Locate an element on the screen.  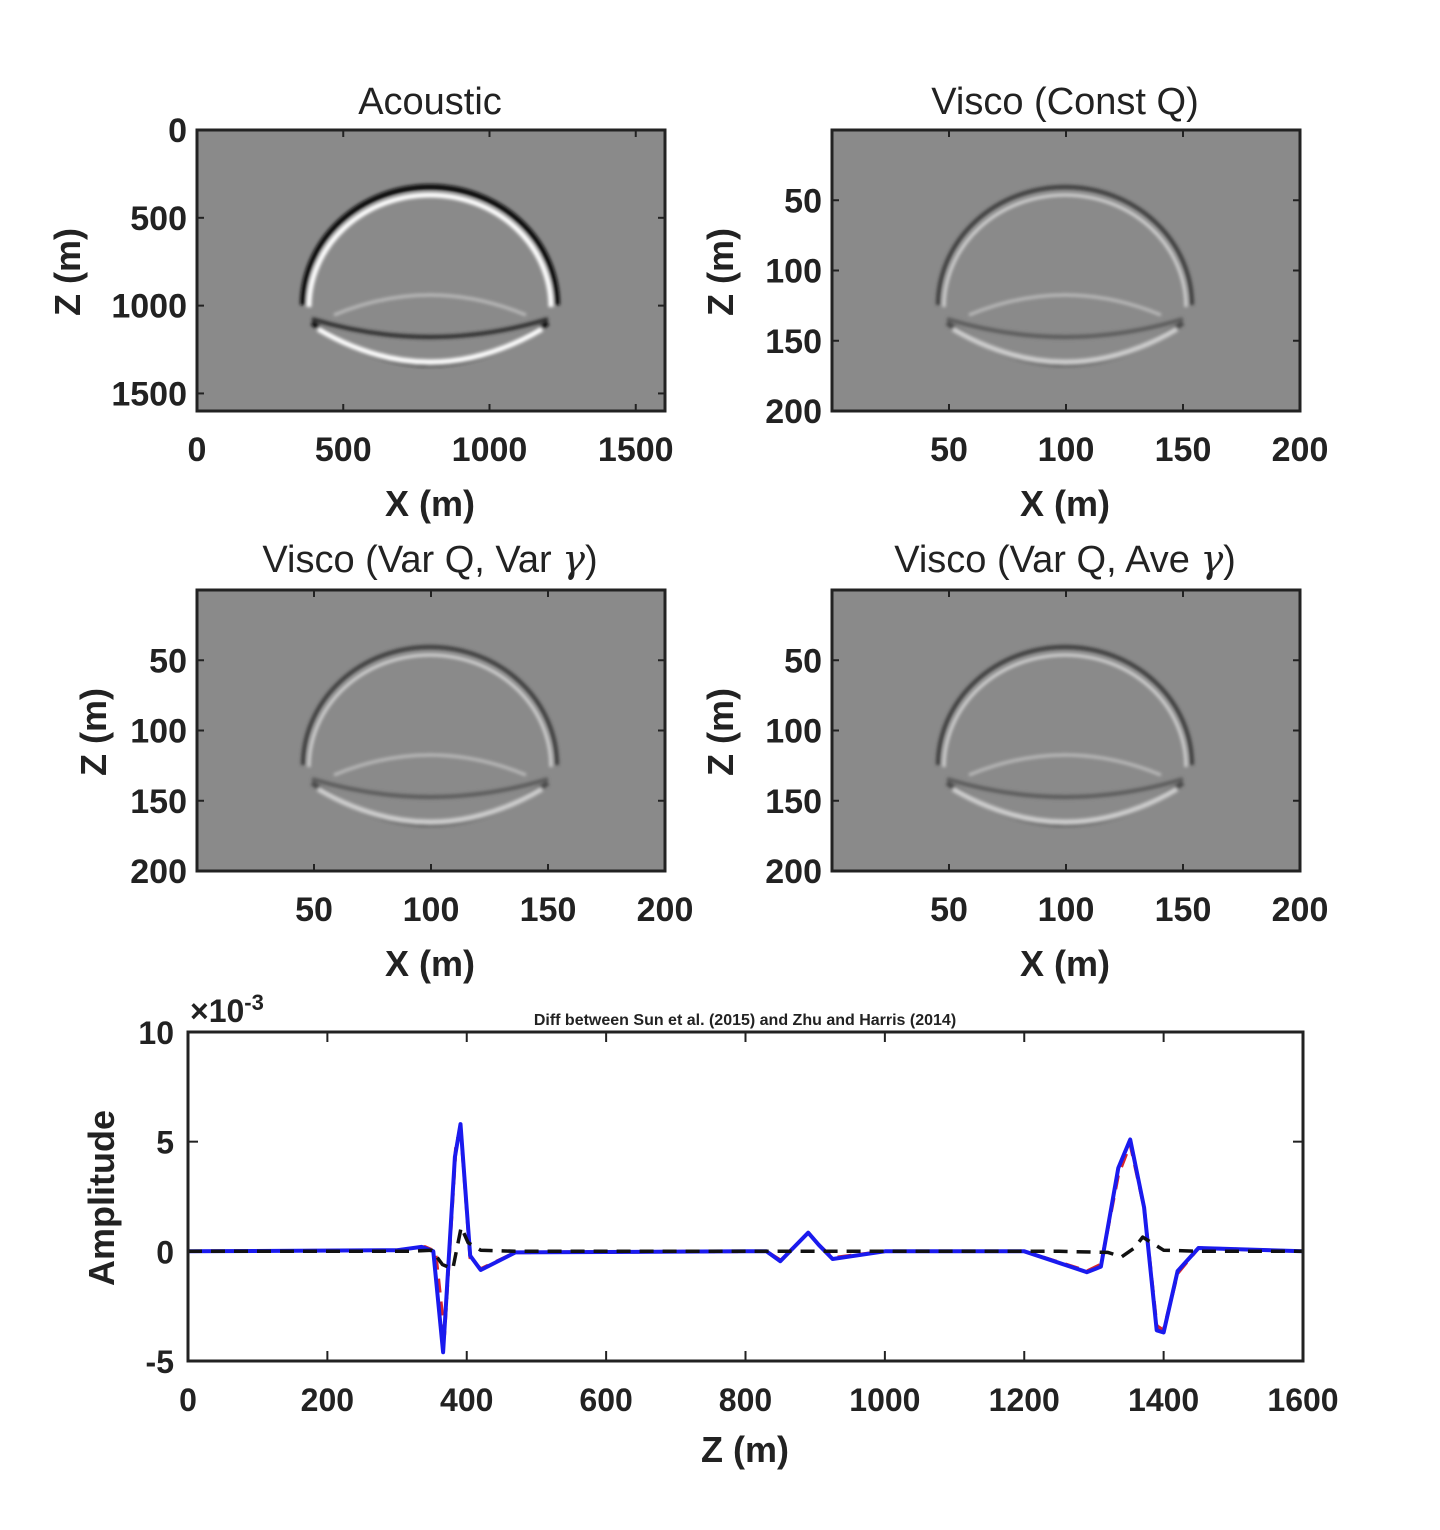
y-tick-label: 1000 is located at coordinates (149, 307).